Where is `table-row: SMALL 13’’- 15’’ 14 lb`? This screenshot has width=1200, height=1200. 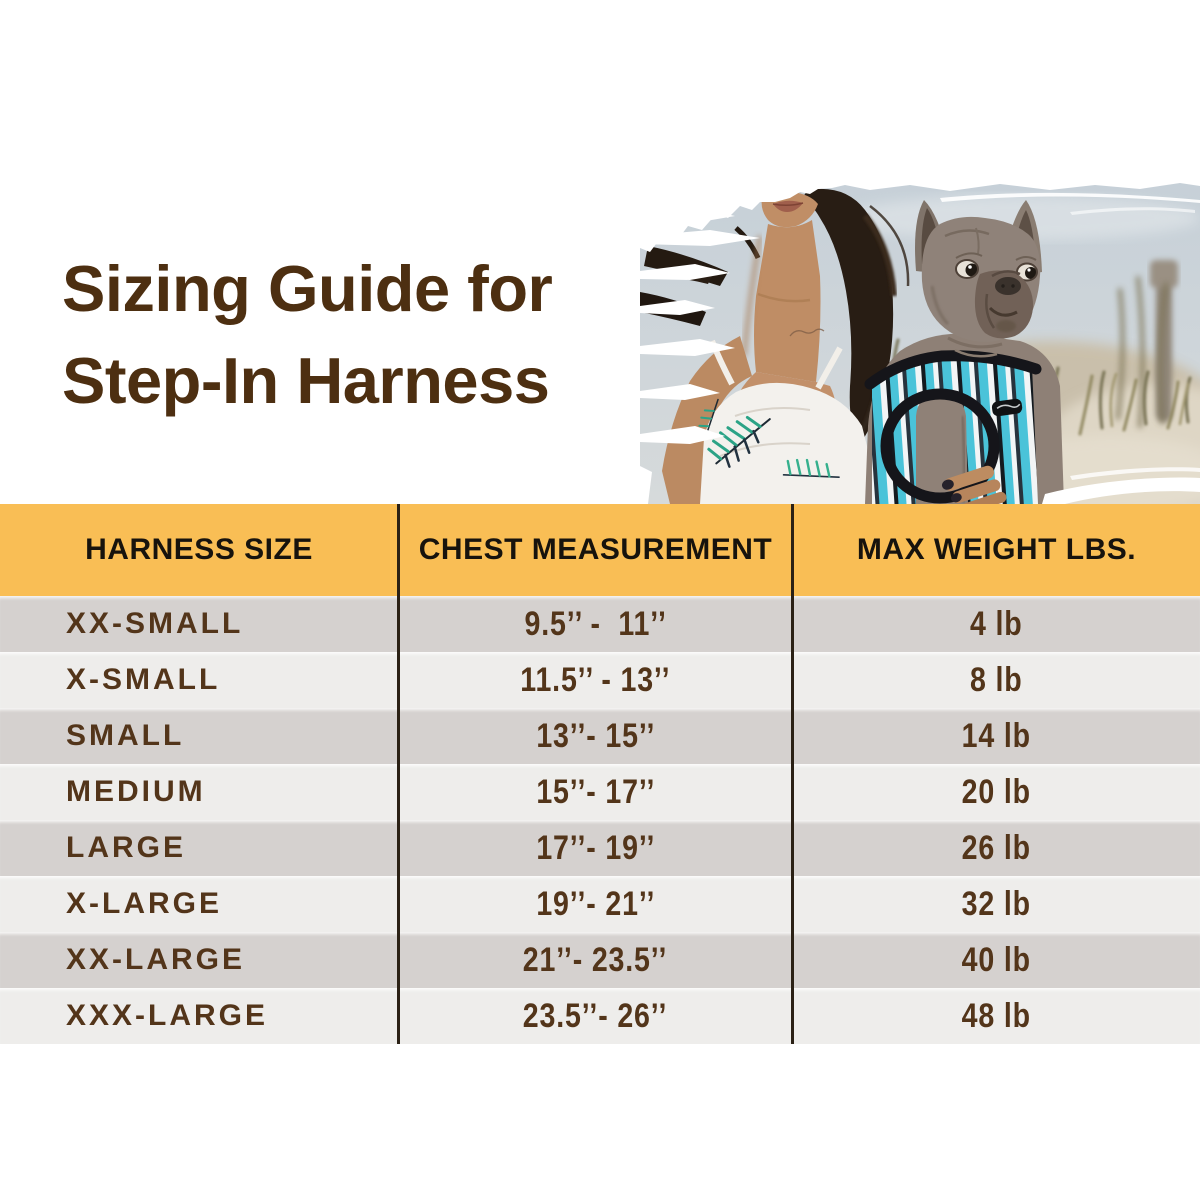 table-row: SMALL 13’’- 15’’ 14 lb is located at coordinates (600, 736).